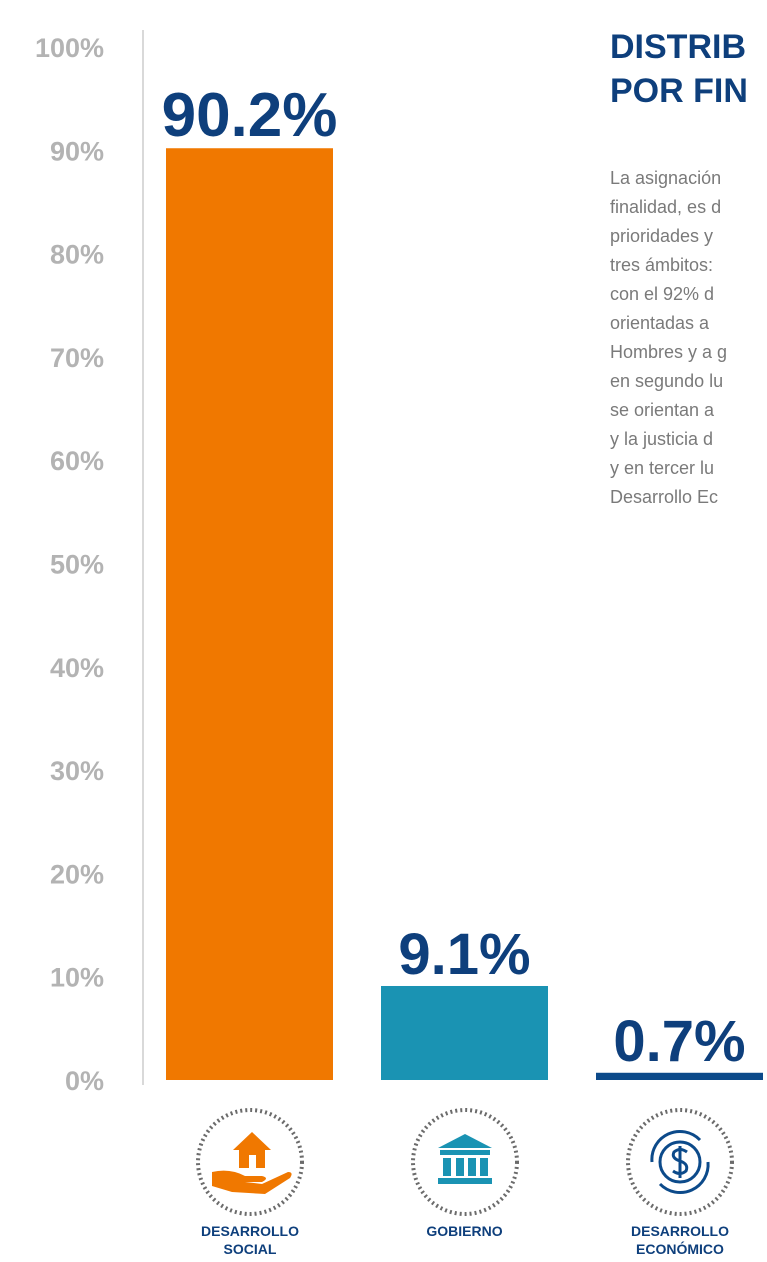 The height and width of the screenshot is (1262, 767). I want to click on paragraph-line: orientadas a, so click(660, 323).